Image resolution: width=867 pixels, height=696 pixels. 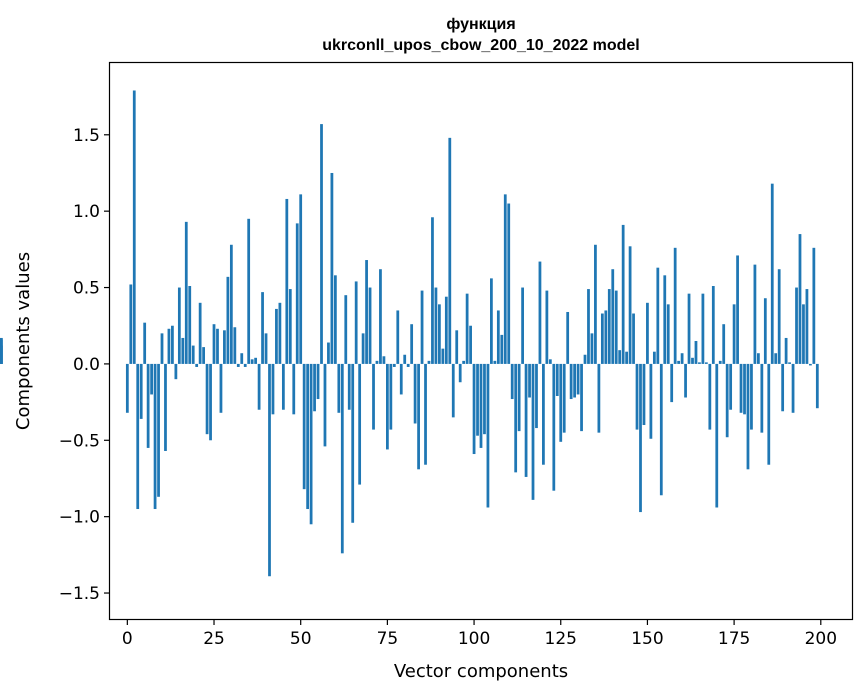 What do you see at coordinates (561, 639) in the screenshot?
I see `x-tick-label: 125` at bounding box center [561, 639].